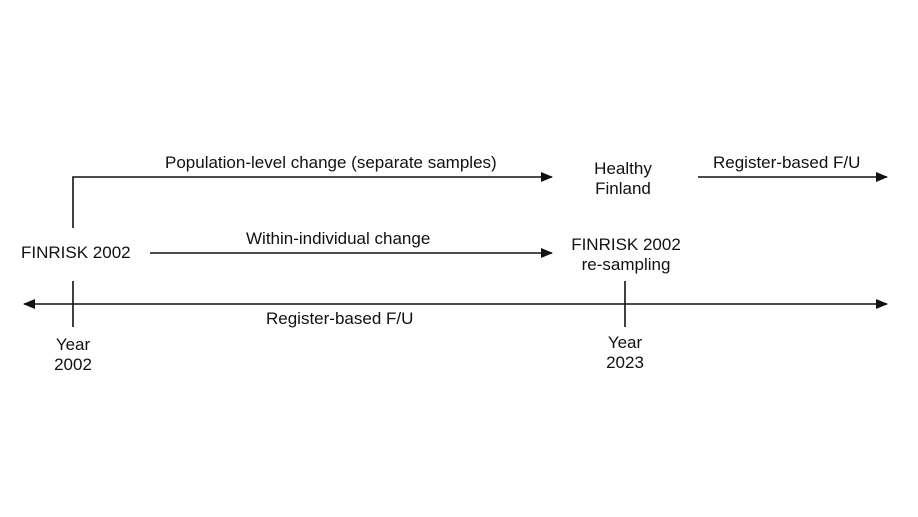 The image size is (918, 517). I want to click on year-2002-line1: Year, so click(73, 344).